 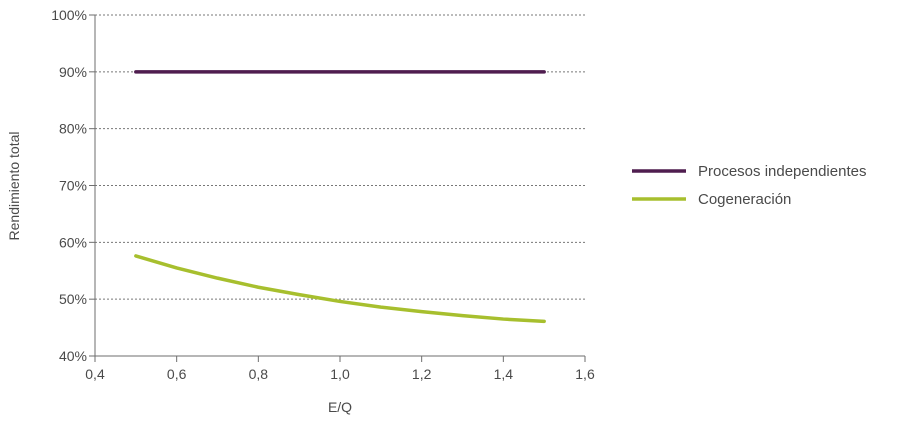 I want to click on legend: Procesos independientes Cogeneración, so click(x=749, y=185).